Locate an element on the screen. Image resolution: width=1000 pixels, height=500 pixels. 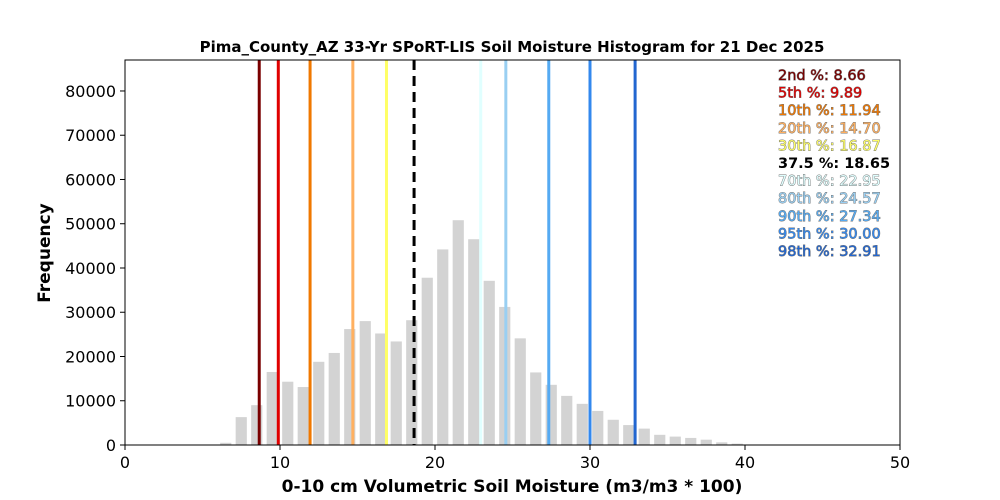
legend-entry: 98th %: 32.91 is located at coordinates (829, 252).